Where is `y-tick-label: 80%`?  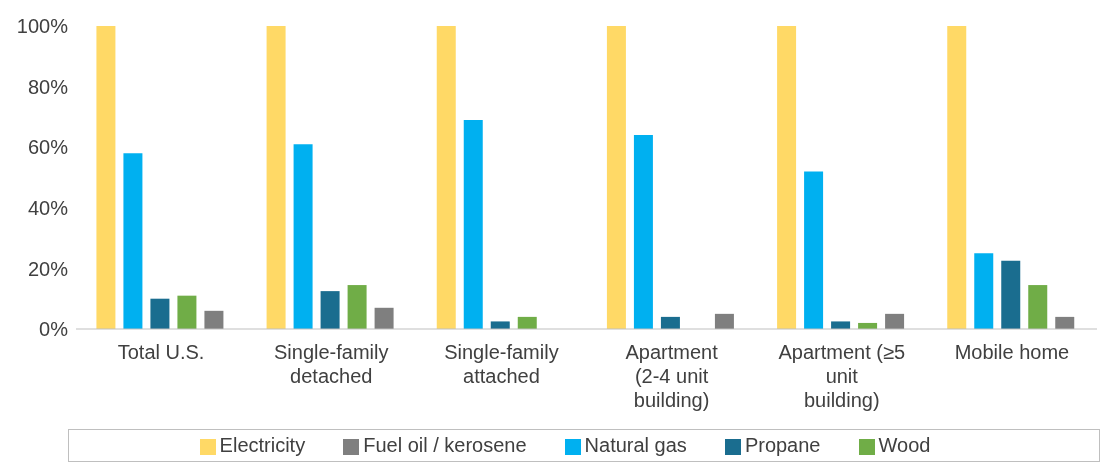
y-tick-label: 80% is located at coordinates (48, 86).